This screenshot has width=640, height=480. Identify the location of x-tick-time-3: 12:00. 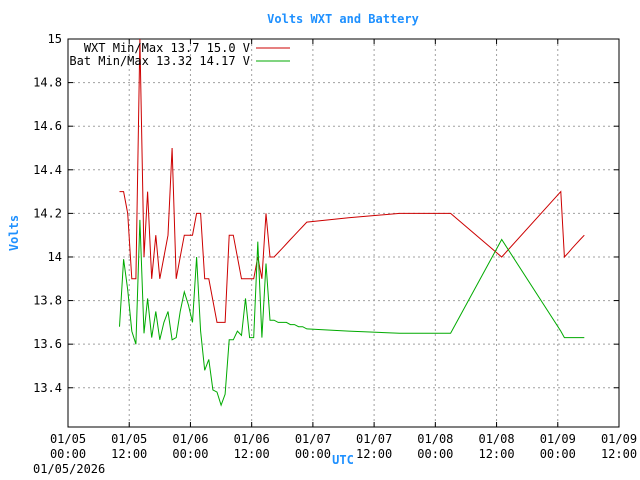
(252, 454).